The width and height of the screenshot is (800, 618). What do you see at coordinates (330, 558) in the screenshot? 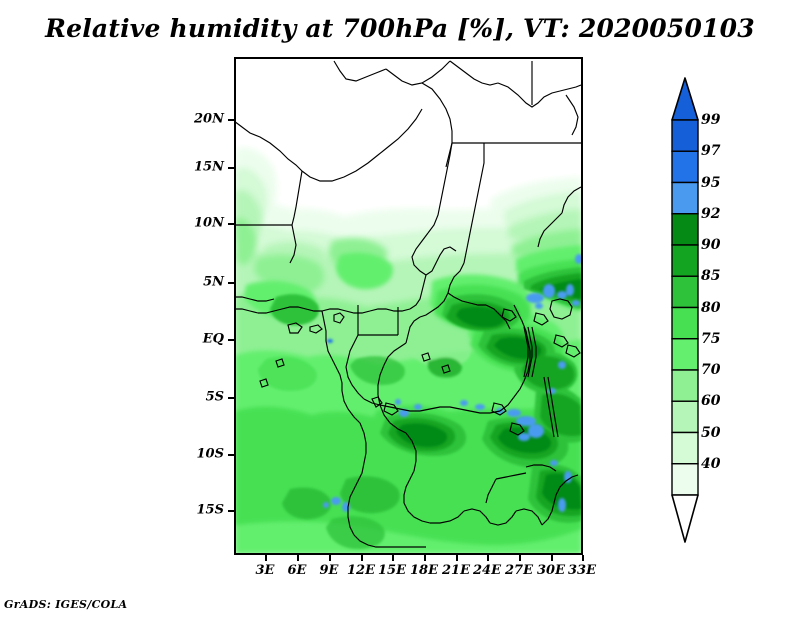
I see `xtick-mark-9E` at bounding box center [330, 558].